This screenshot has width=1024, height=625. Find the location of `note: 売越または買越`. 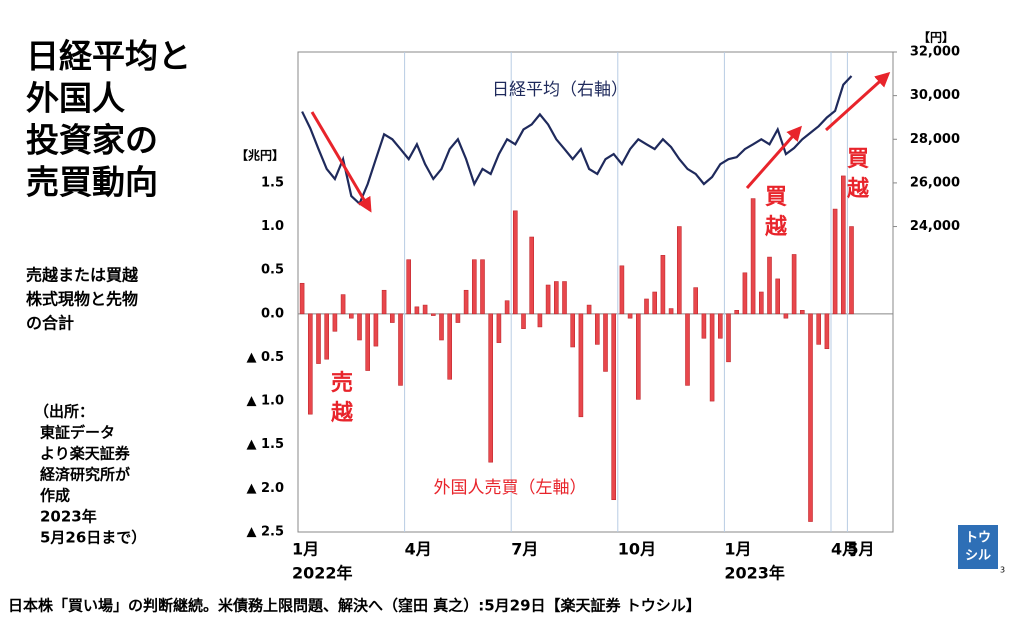

note: 売越または買越 is located at coordinates (82, 275).